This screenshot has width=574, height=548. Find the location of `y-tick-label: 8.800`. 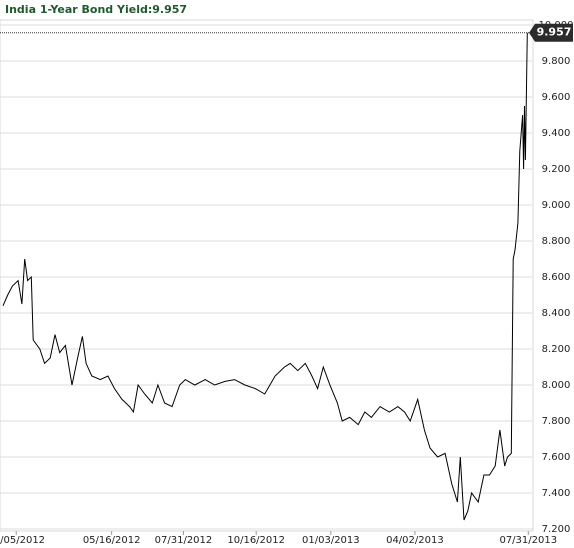

y-tick-label: 8.800 is located at coordinates (556, 241).